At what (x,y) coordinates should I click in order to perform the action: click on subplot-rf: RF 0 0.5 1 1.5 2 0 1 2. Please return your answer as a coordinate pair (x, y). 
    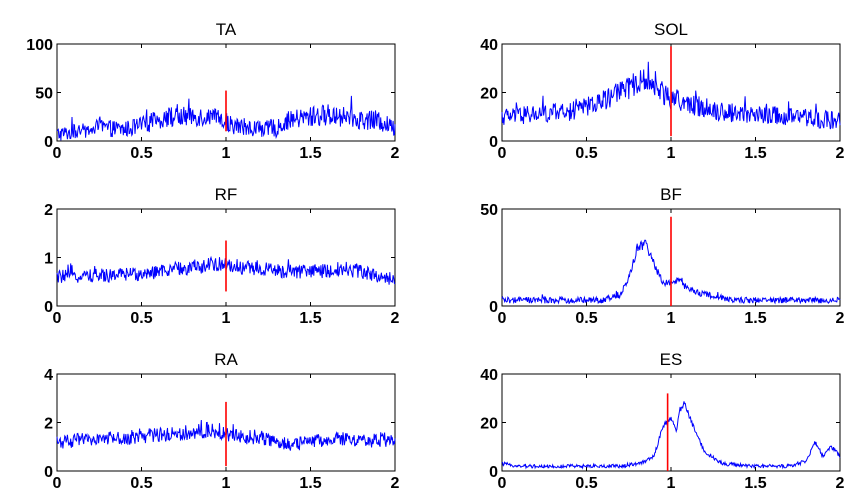
    Looking at the image, I should click on (221, 256).